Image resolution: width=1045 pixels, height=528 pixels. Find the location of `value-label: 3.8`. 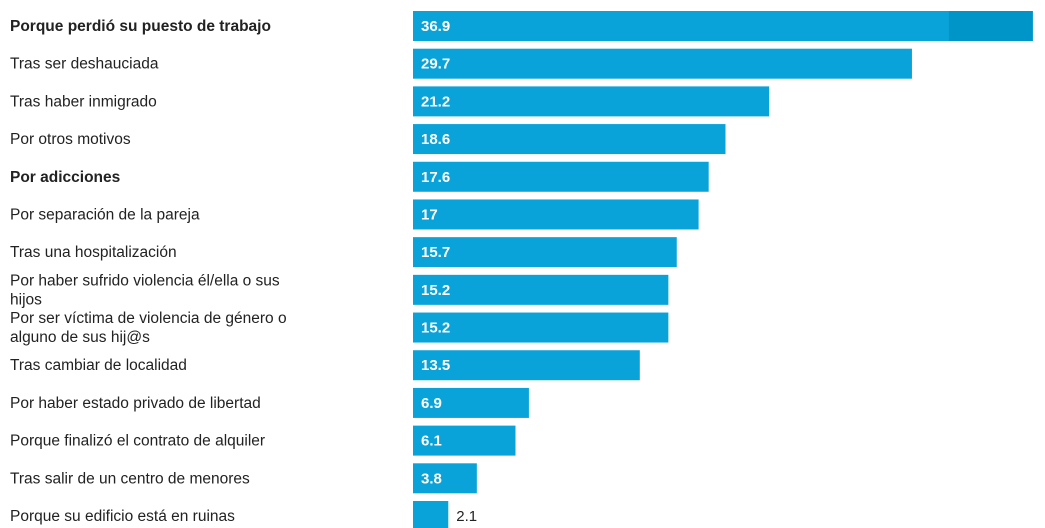

value-label: 3.8 is located at coordinates (431, 478).